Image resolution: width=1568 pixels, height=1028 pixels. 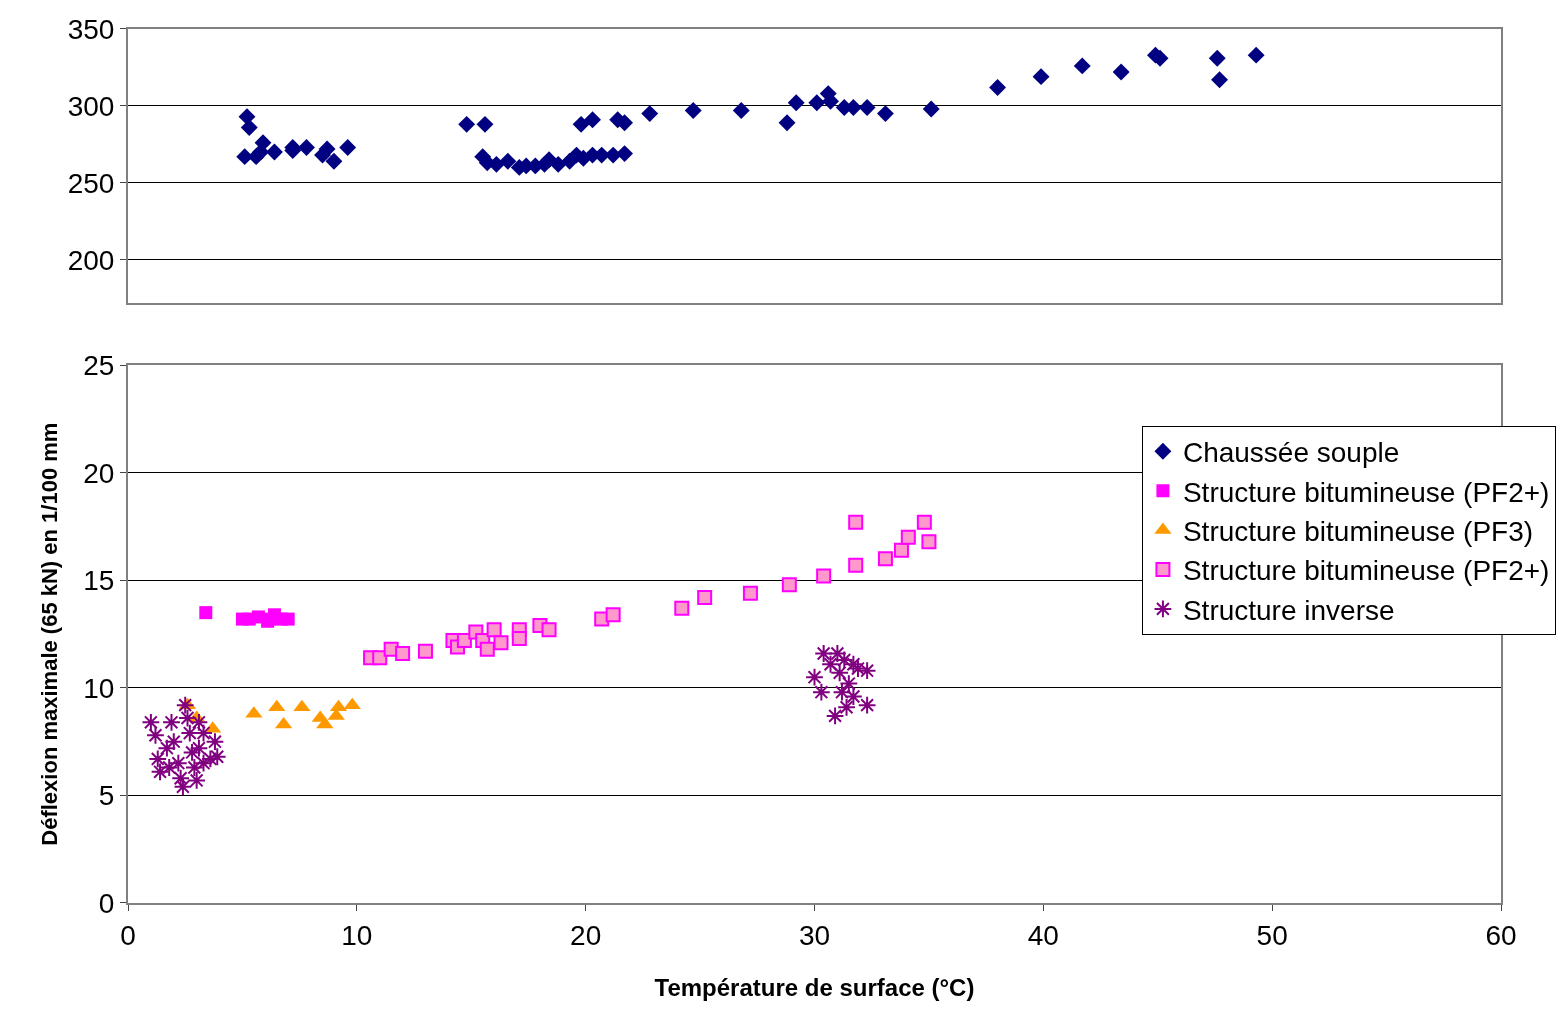 I want to click on legend-label: Structure bitumineuse (PF3), so click(x=1358, y=531).